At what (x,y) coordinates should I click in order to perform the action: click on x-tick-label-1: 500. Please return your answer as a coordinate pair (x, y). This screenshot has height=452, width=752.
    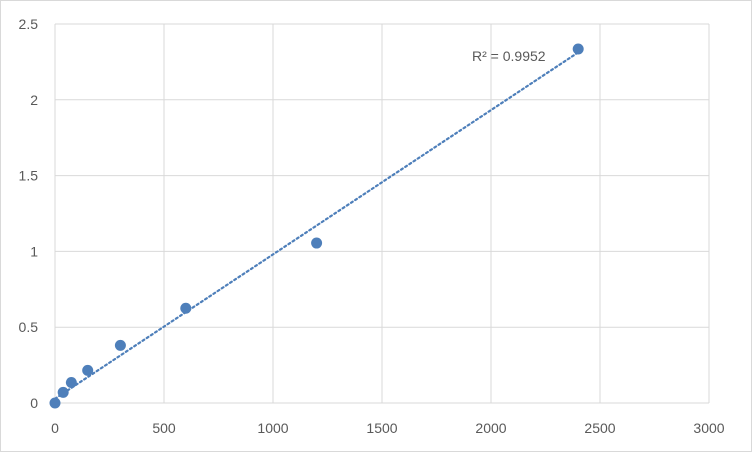
    Looking at the image, I should click on (164, 428).